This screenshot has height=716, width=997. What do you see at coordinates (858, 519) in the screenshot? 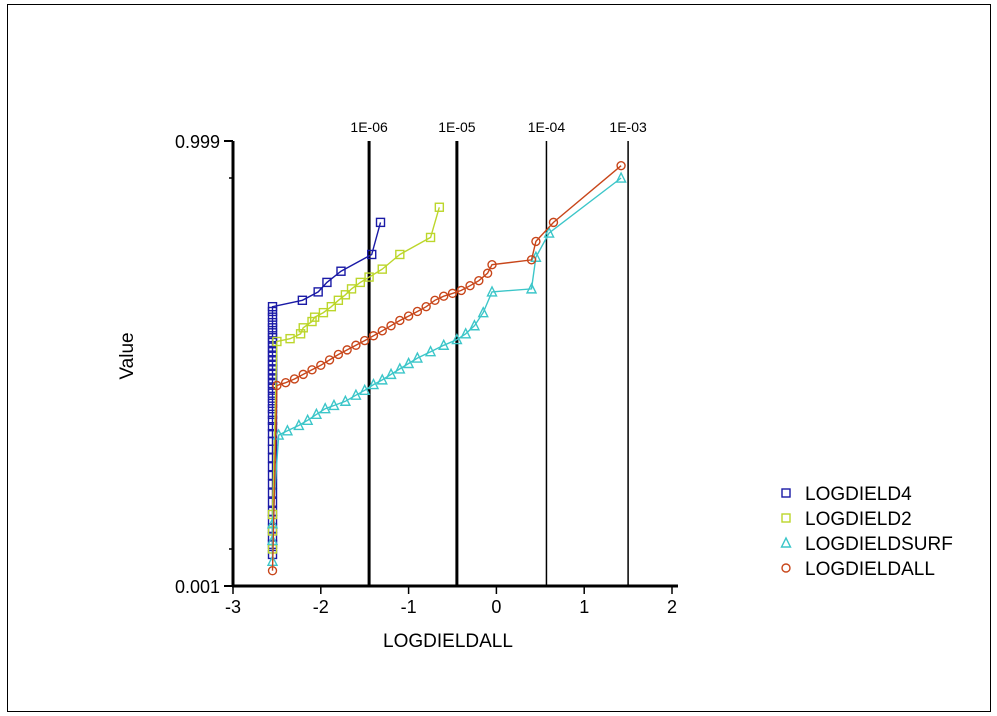
I see `legend-label: LOGDIELD2` at bounding box center [858, 519].